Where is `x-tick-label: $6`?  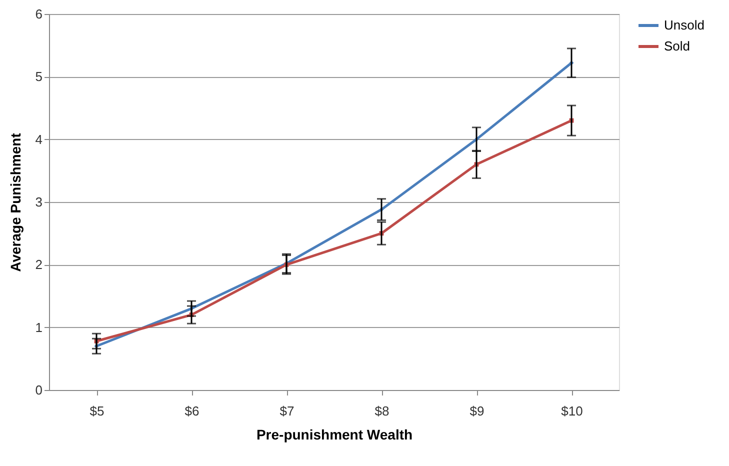 x-tick-label: $6 is located at coordinates (192, 411).